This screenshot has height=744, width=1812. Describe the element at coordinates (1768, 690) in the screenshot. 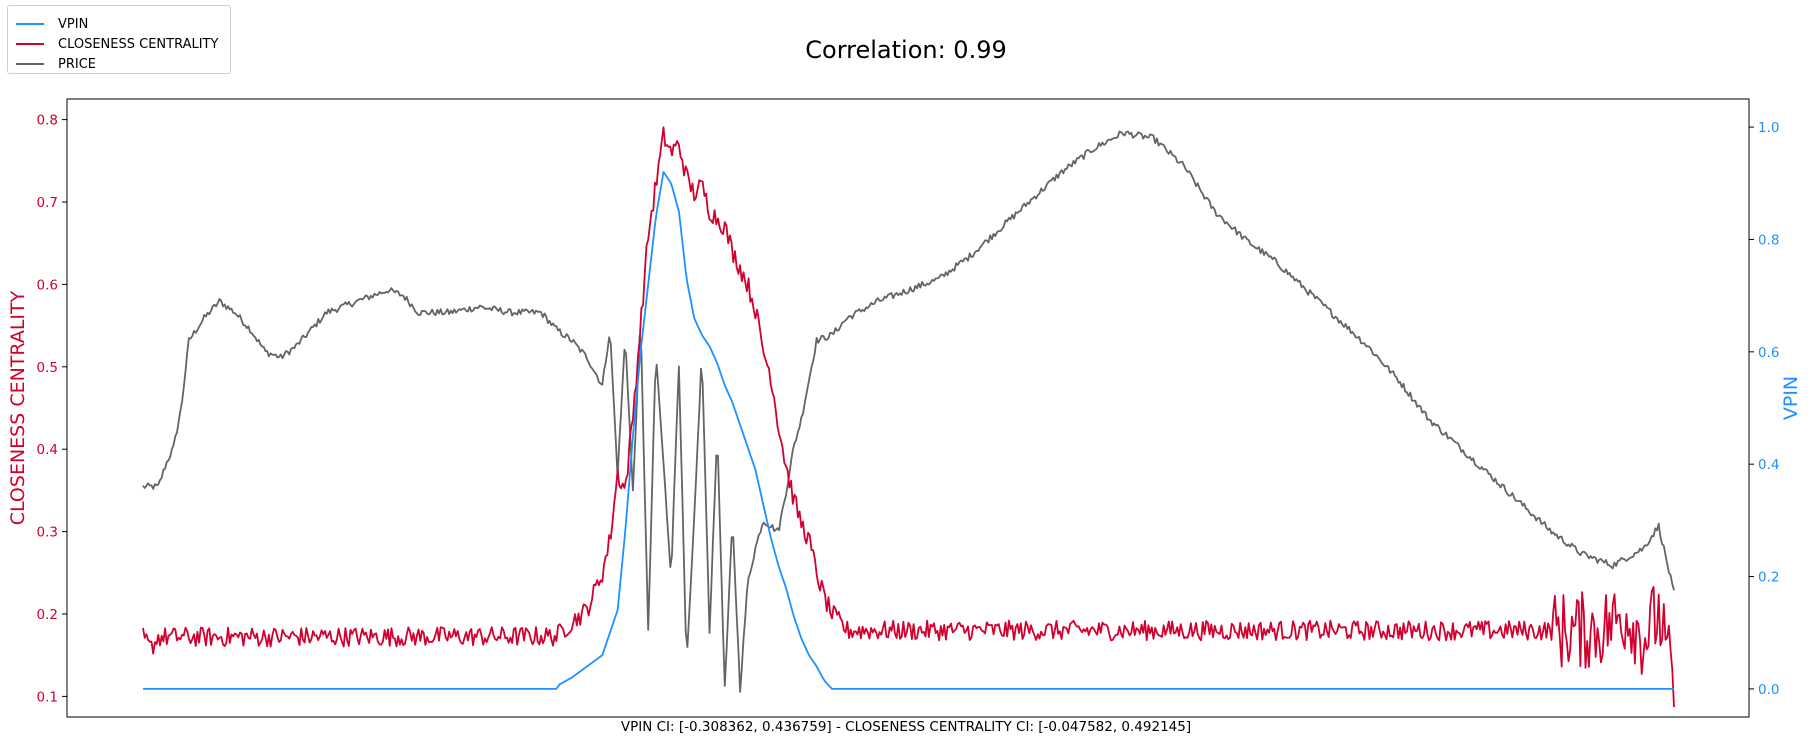

I see `right-axis-tick-label: 0.0` at that location.